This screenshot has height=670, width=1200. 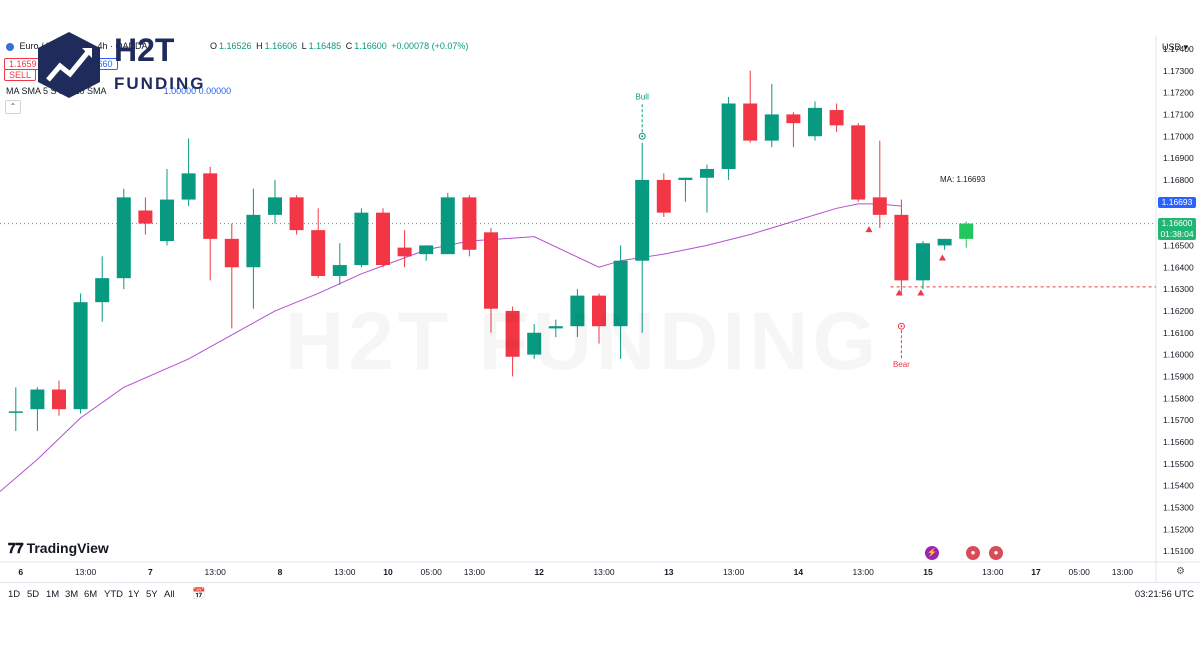 I want to click on settings-gear-icon: ⚙, so click(x=1180, y=571).